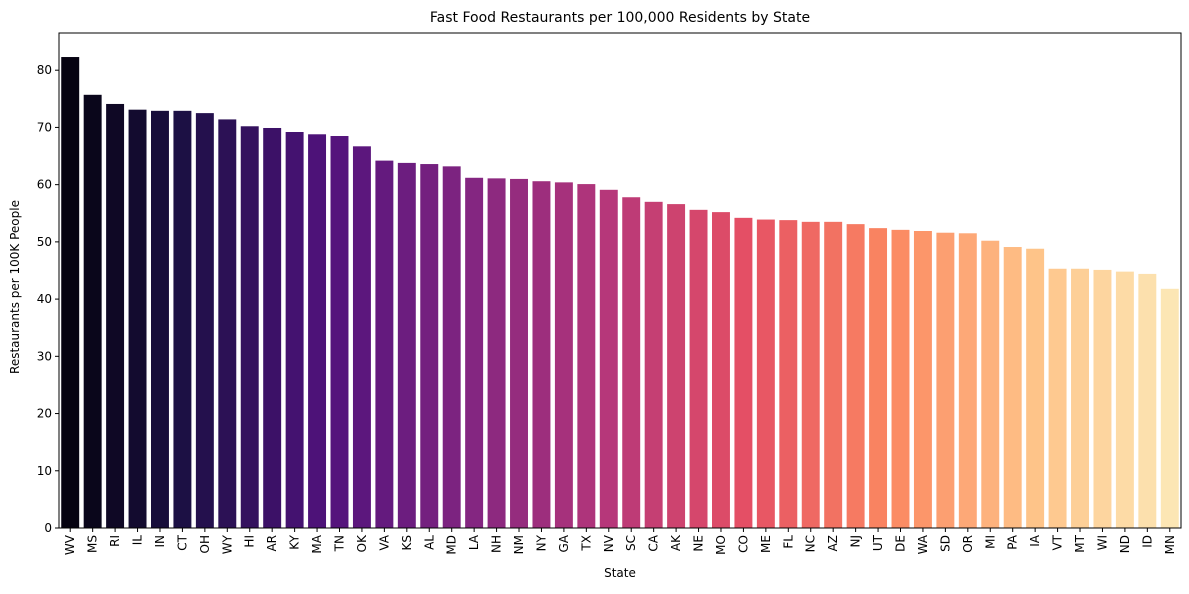 This screenshot has width=1189, height=594. I want to click on x-tick-label: WV, so click(70, 544).